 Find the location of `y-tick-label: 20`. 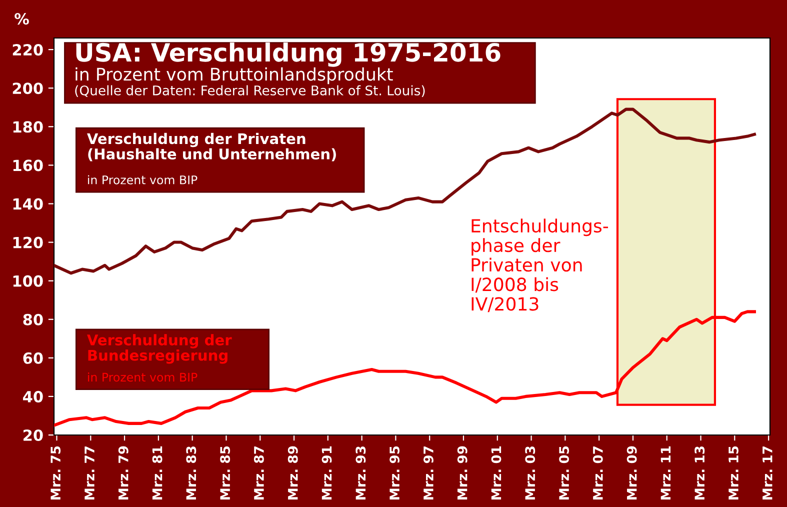

y-tick-label: 20 is located at coordinates (33, 435).